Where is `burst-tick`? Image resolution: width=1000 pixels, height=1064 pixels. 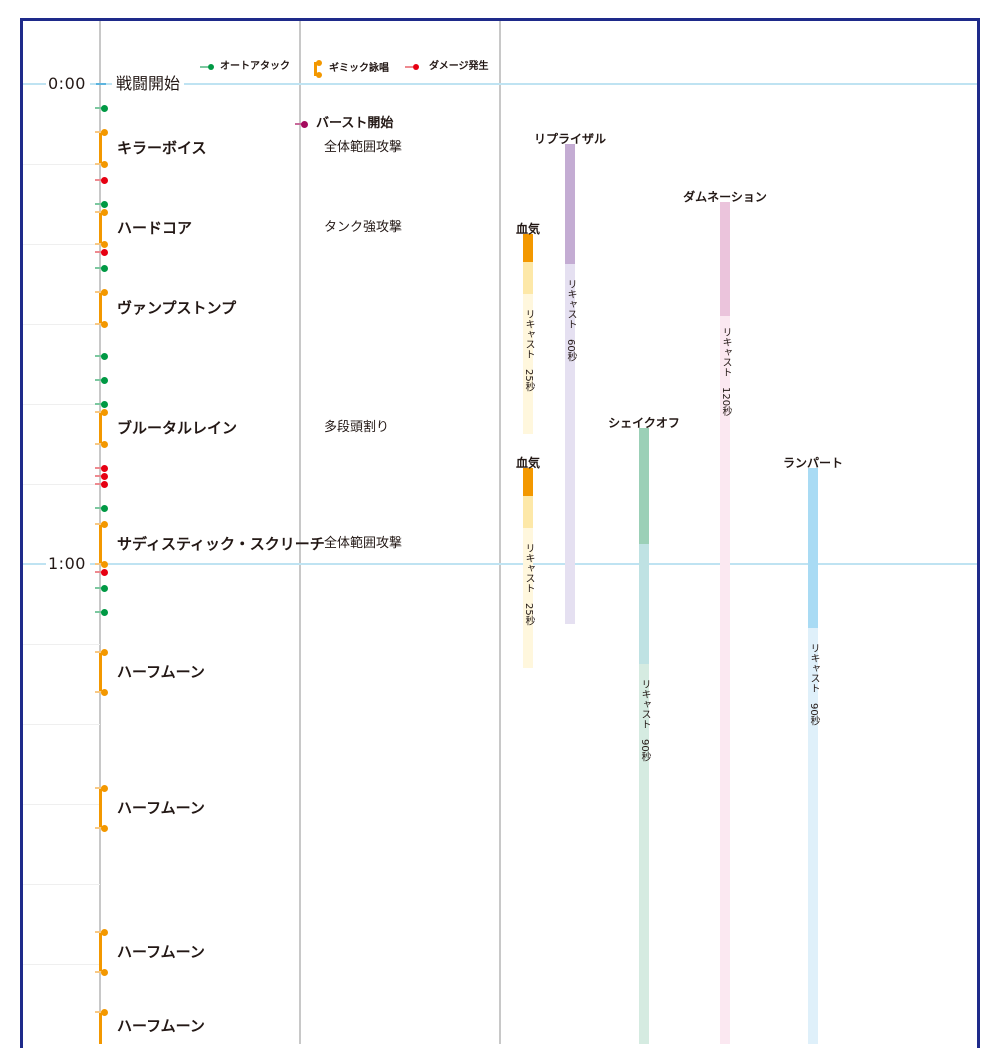
burst-tick is located at coordinates (299, 124).